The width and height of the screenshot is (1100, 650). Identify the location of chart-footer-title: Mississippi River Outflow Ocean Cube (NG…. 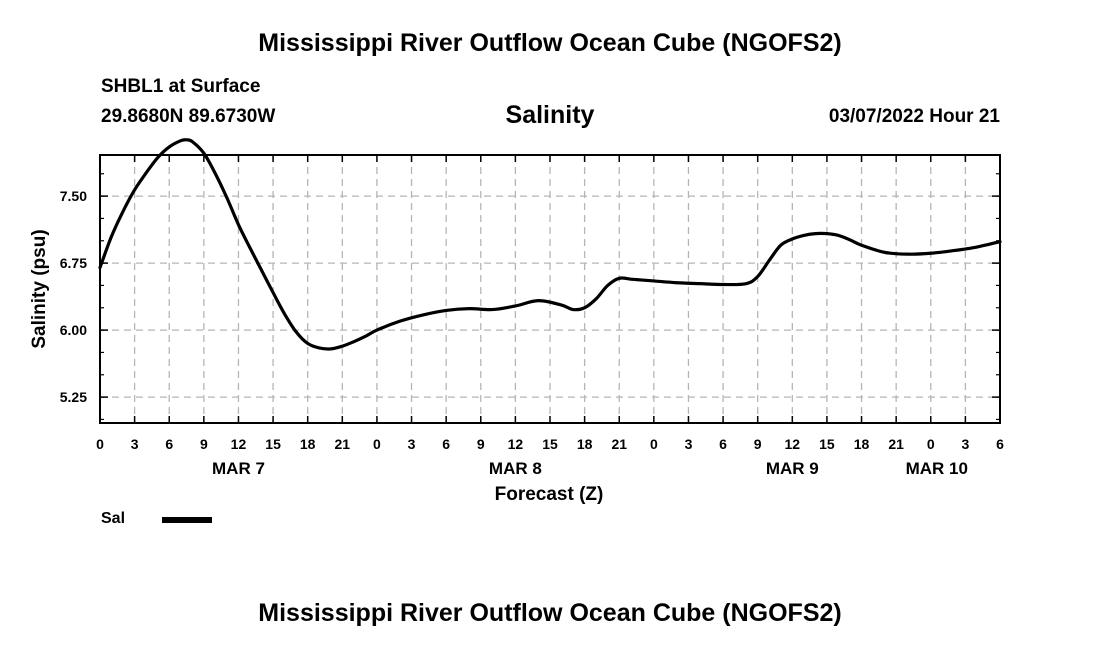
(550, 613).